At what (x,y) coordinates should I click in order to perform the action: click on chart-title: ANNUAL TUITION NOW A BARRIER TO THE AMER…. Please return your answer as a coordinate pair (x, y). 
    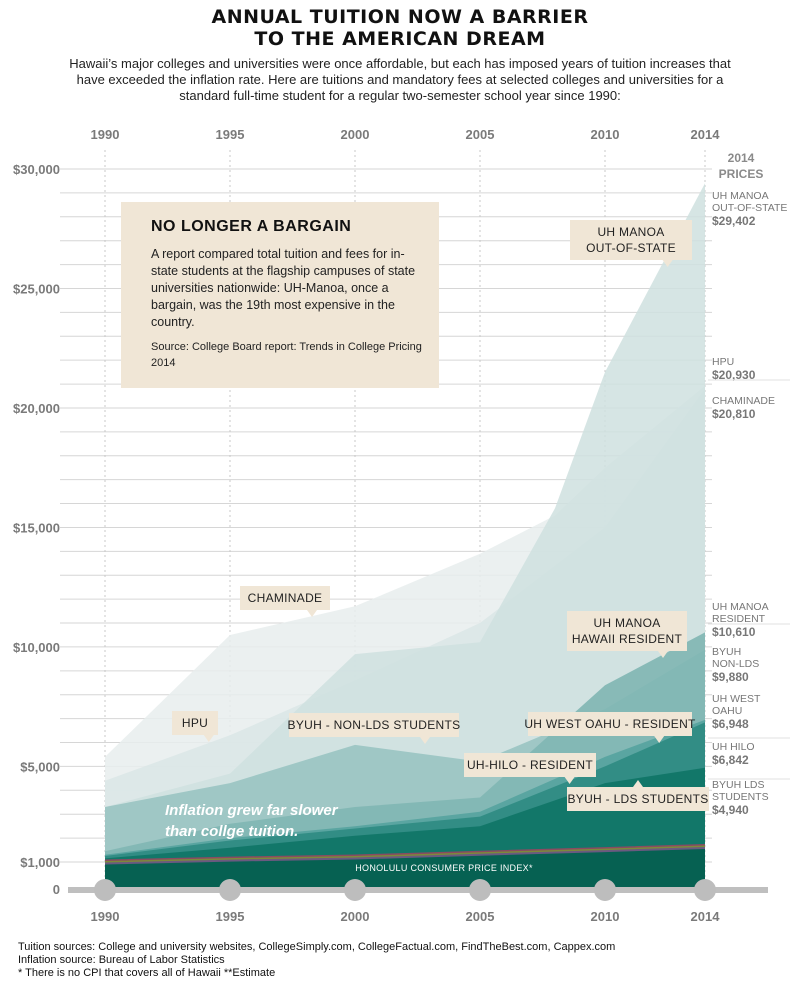
    Looking at the image, I should click on (400, 28).